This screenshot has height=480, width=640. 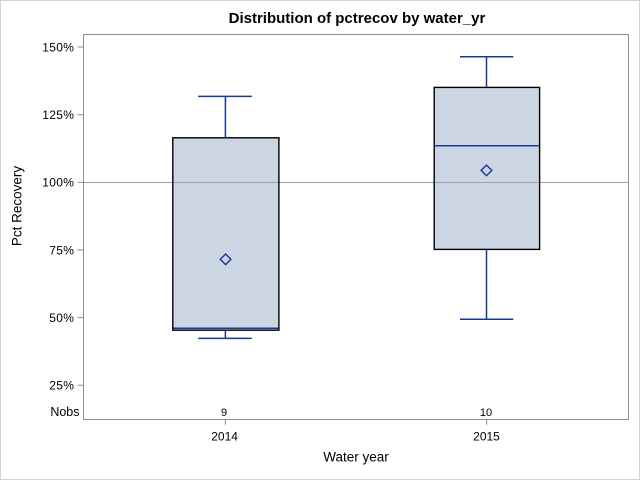 What do you see at coordinates (61, 386) in the screenshot?
I see `svg-text: 25%` at bounding box center [61, 386].